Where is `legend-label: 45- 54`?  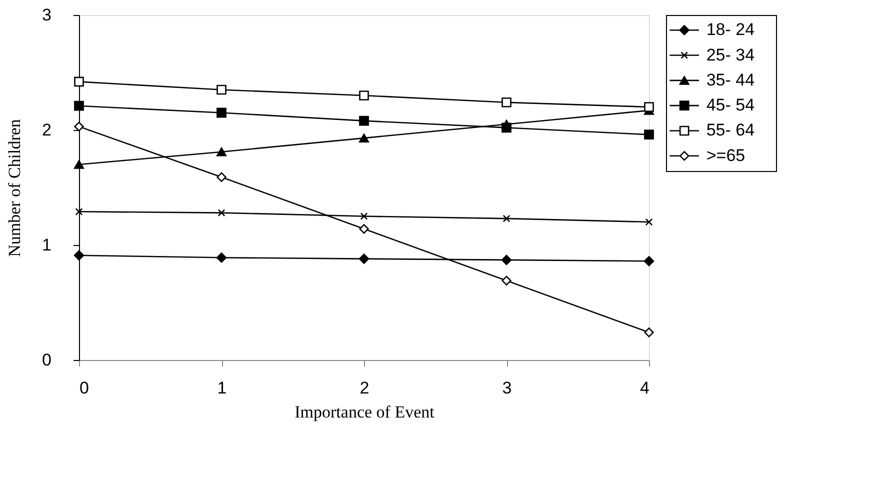 legend-label: 45- 54 is located at coordinates (730, 105).